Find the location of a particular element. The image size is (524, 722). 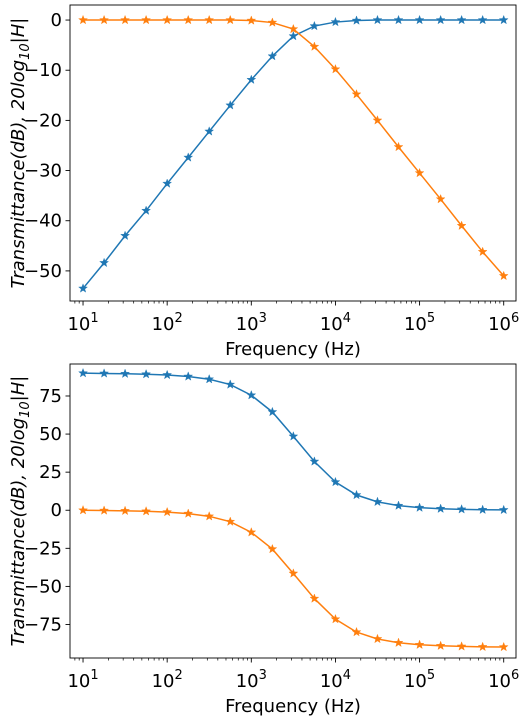

y-axis-label-subscript: 10 is located at coordinates (25, 51).